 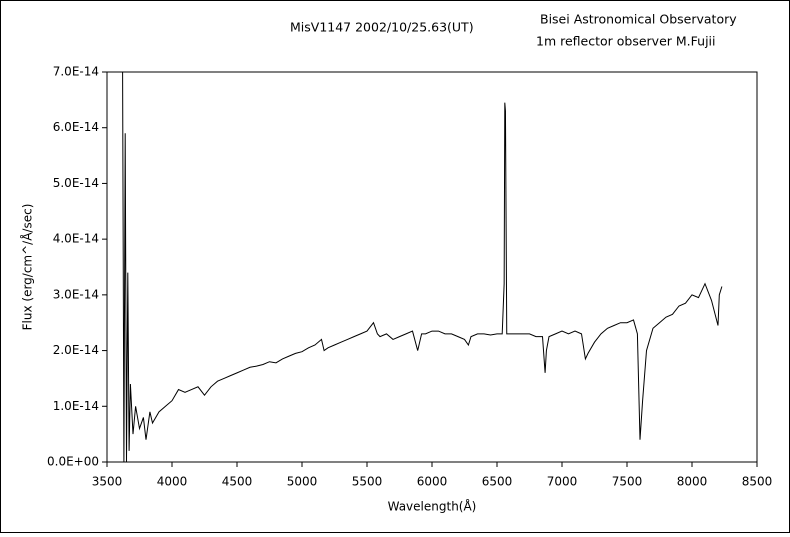 What do you see at coordinates (382, 27) in the screenshot?
I see `annotation: MisV1147 2002/10/25.63(UT)` at bounding box center [382, 27].